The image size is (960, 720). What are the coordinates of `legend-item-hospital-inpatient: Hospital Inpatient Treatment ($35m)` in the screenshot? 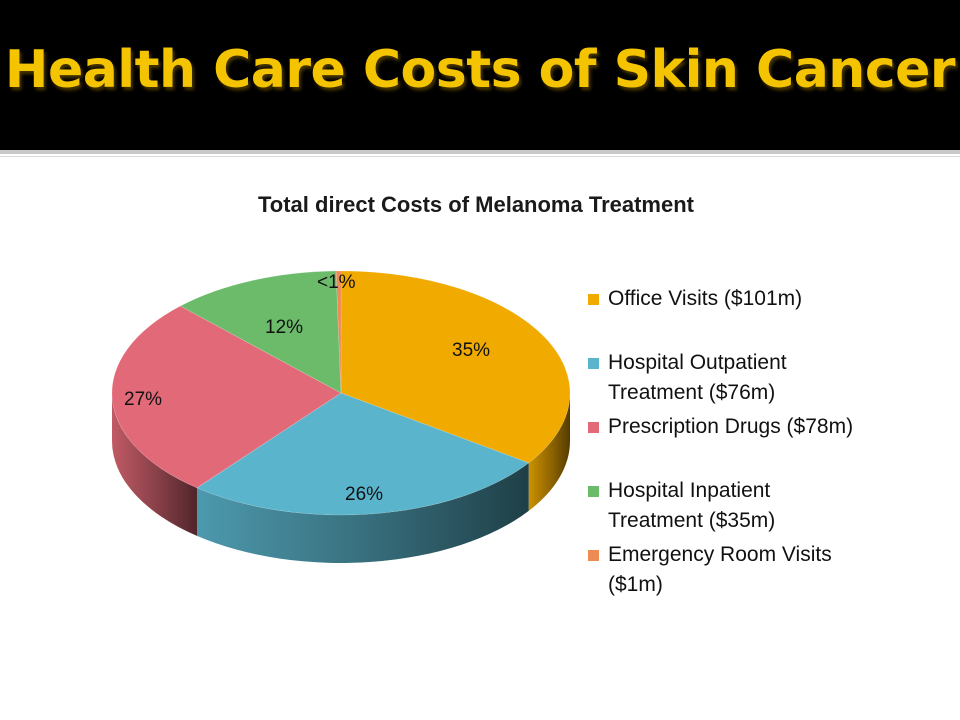 It's located at (768, 506).